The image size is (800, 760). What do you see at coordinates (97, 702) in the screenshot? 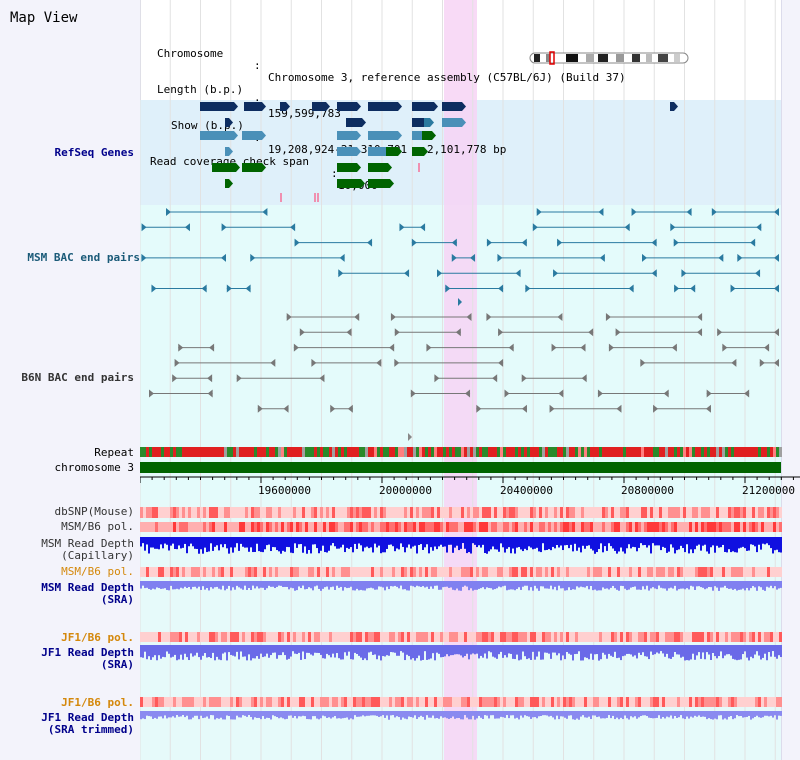
I see `track-label-jf1-b6-pol-trim: JF1/B6 pol.` at bounding box center [97, 702].